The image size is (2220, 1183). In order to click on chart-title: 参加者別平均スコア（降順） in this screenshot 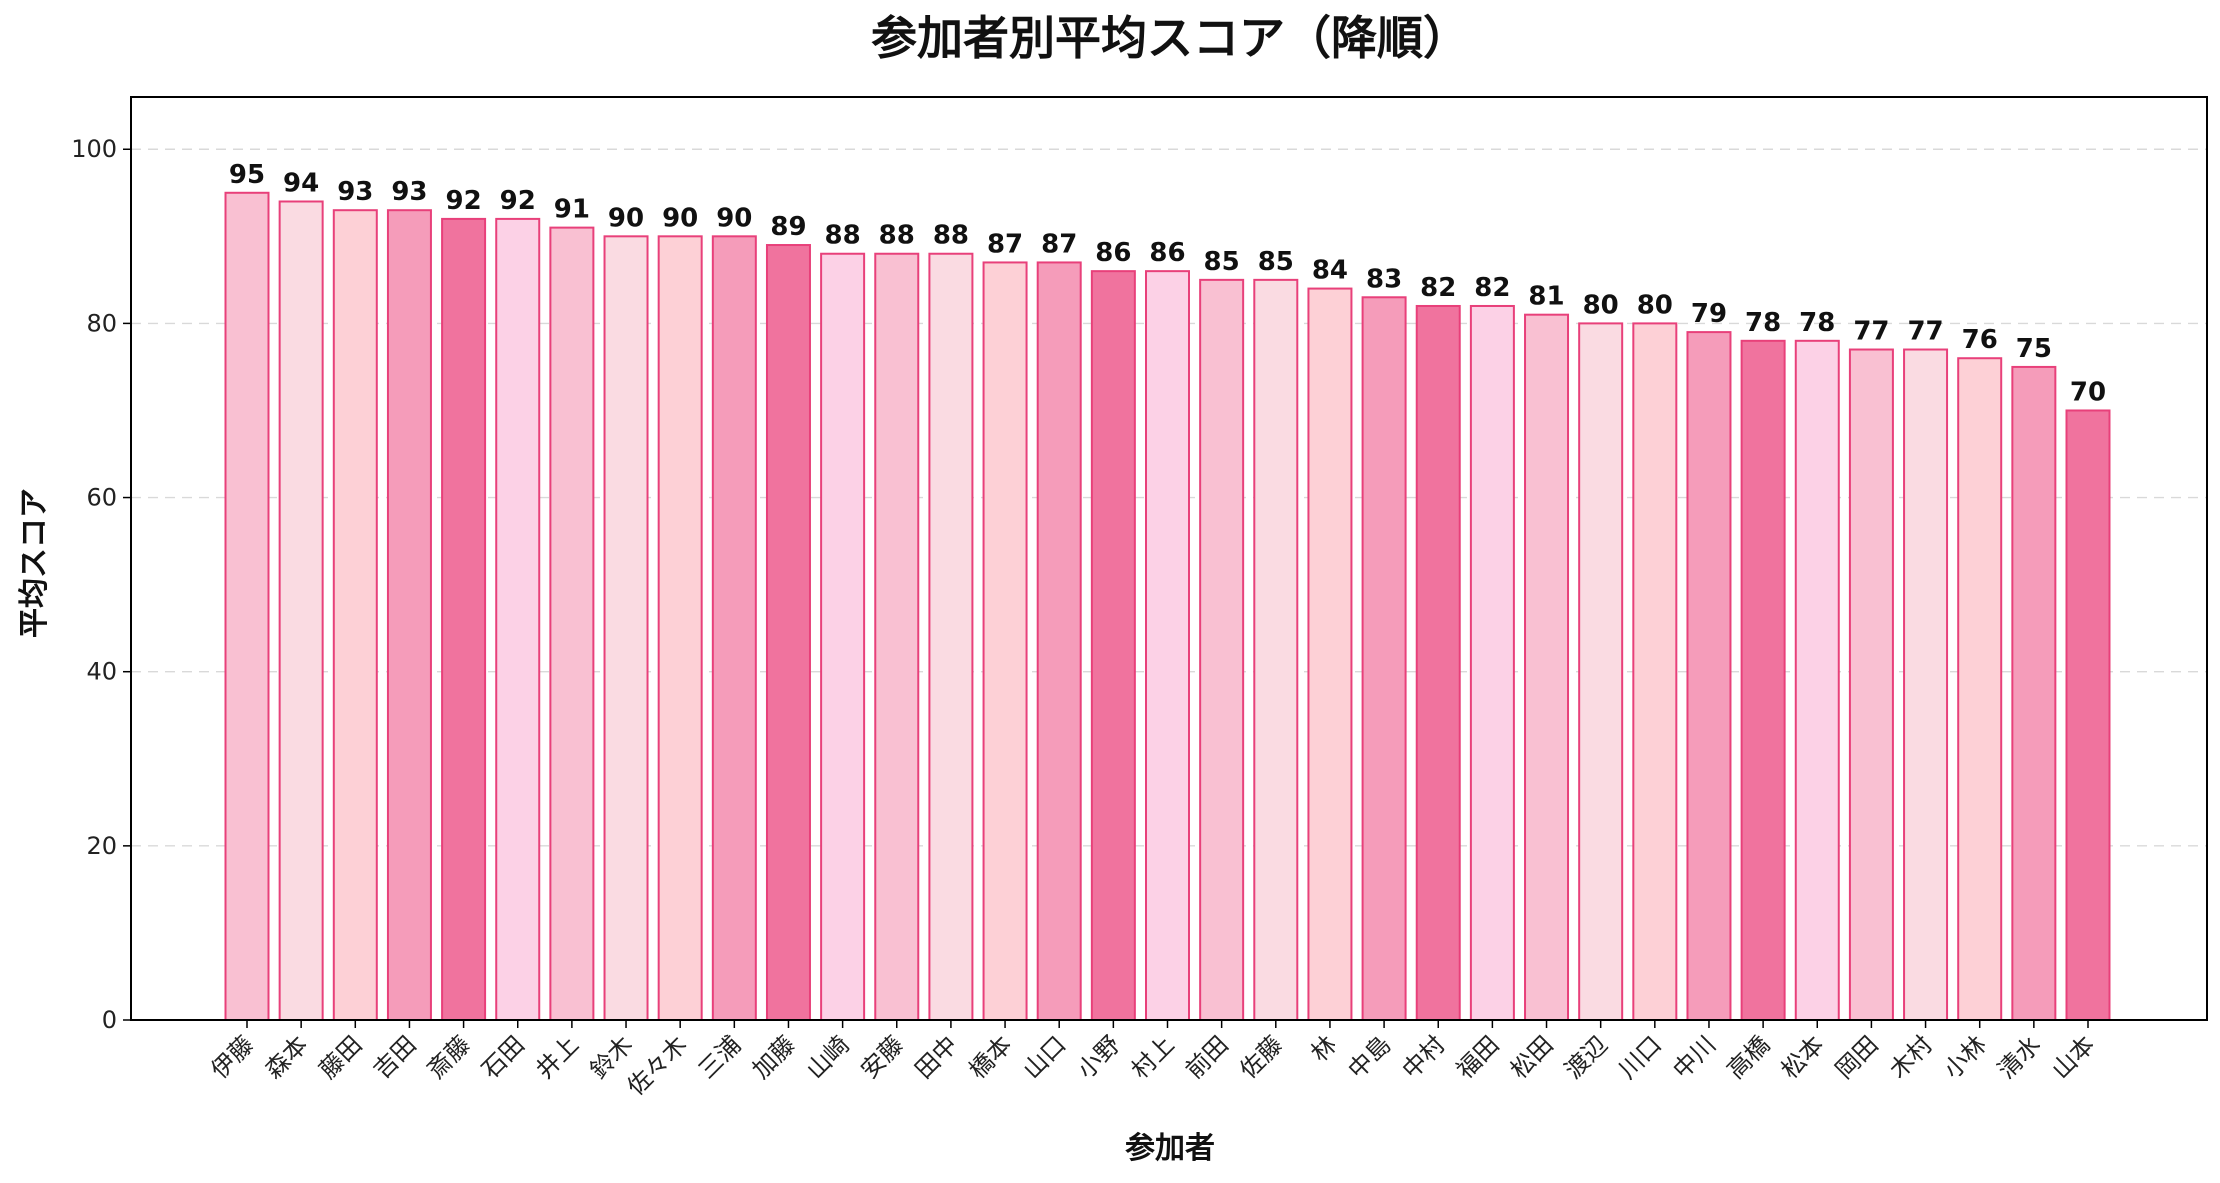, I will do `click(1170, 38)`.